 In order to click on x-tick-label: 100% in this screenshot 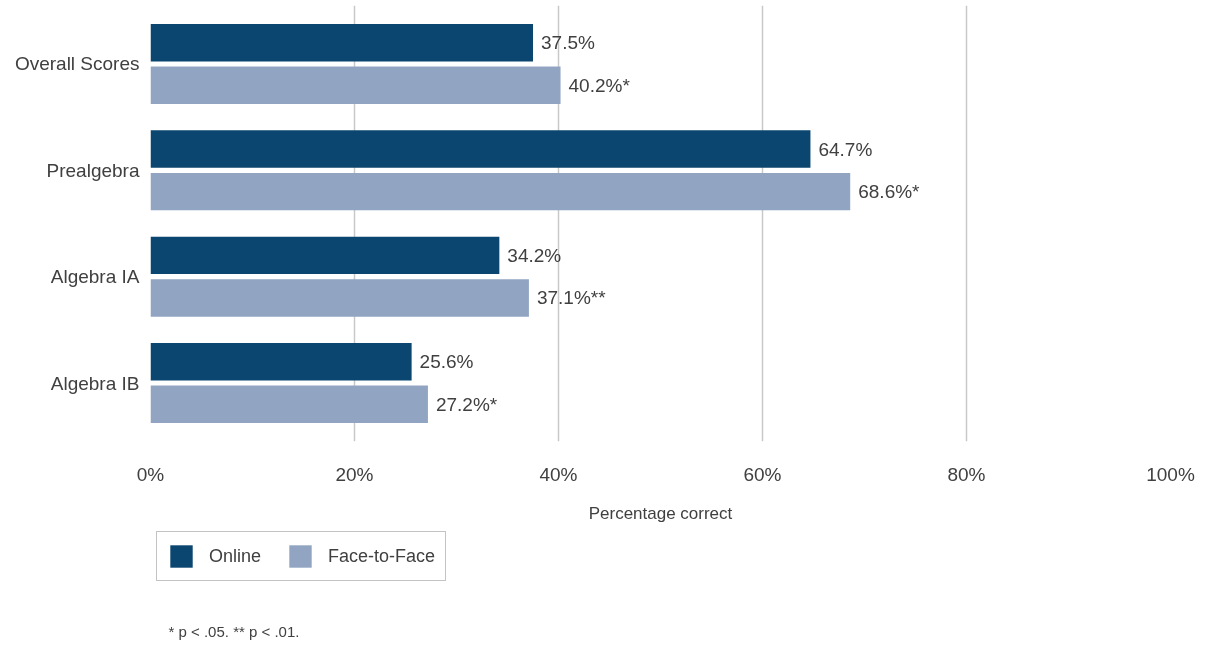, I will do `click(1170, 474)`.